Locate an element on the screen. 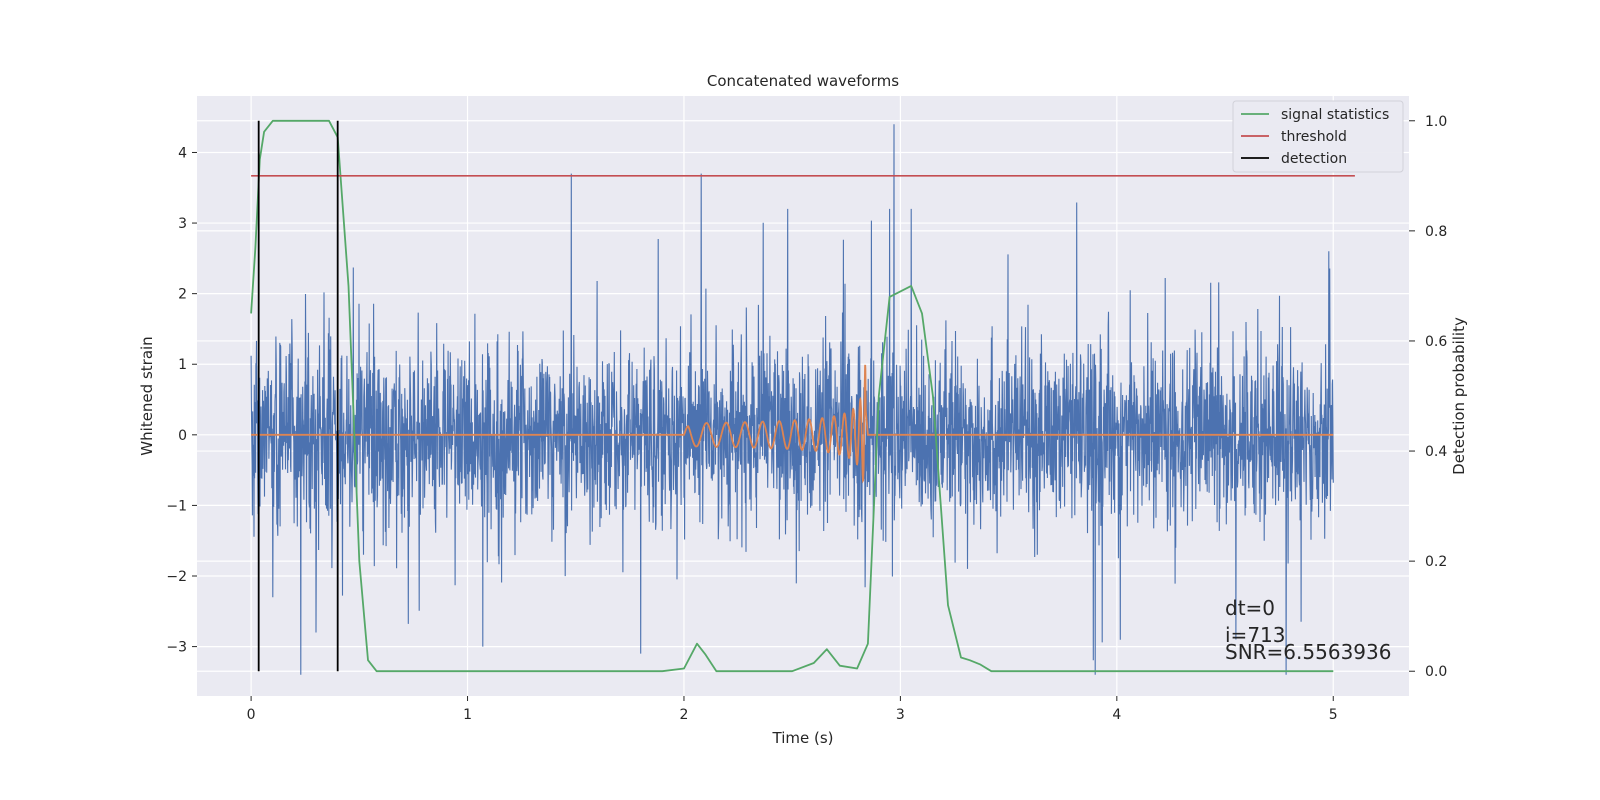 The width and height of the screenshot is (1600, 800). y2-tick-label: 1.0 is located at coordinates (1436, 122).